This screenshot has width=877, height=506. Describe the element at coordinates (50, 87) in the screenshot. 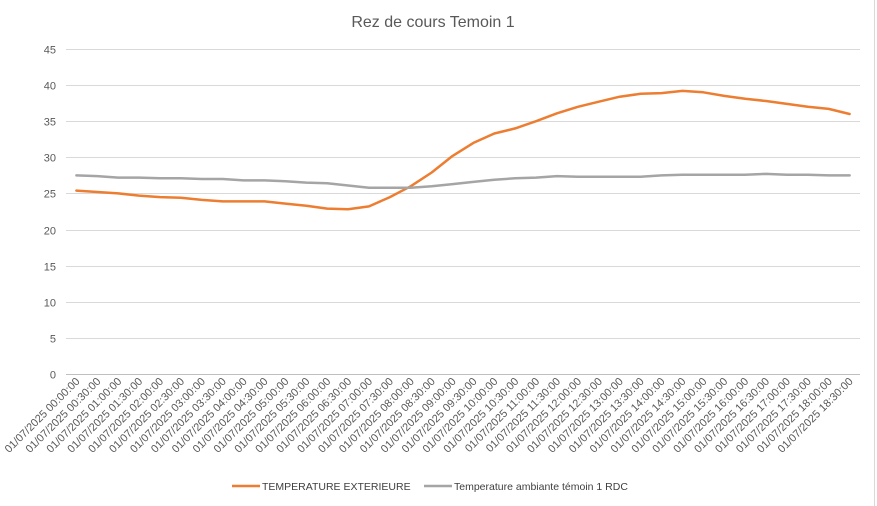

I see `y-tick-label: 40` at that location.